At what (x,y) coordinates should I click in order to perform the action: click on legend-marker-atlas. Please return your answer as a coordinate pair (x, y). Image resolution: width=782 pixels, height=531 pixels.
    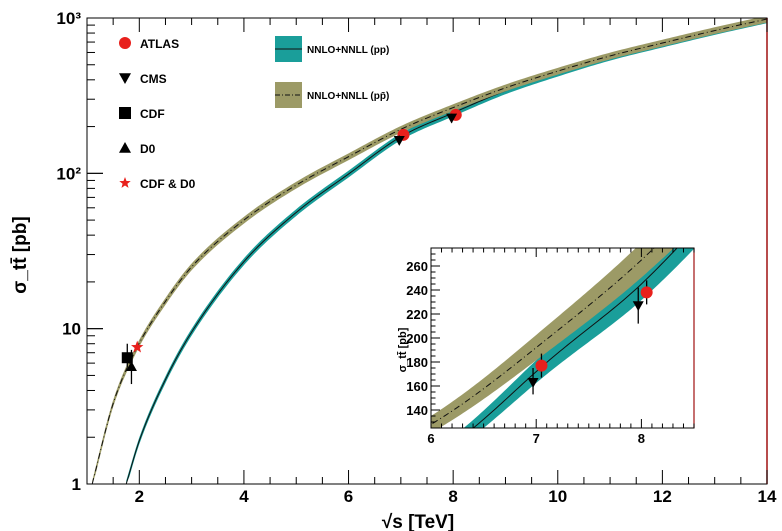
    Looking at the image, I should click on (125, 43).